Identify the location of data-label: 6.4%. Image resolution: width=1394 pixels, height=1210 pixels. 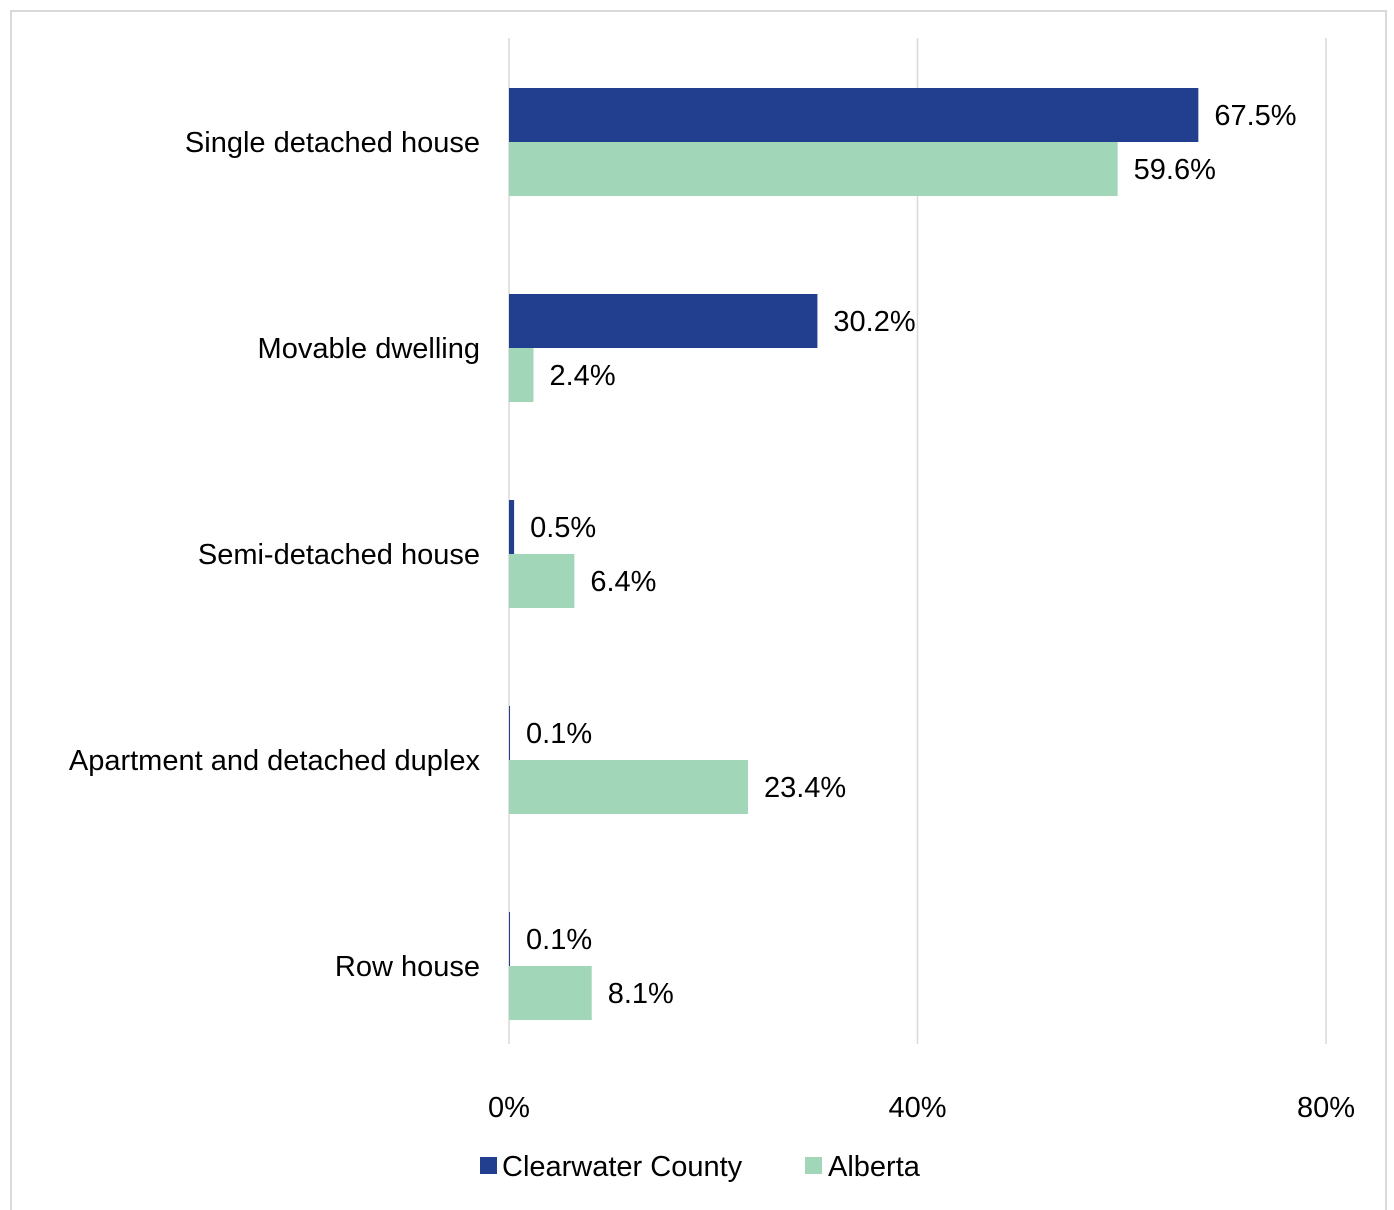
(623, 582).